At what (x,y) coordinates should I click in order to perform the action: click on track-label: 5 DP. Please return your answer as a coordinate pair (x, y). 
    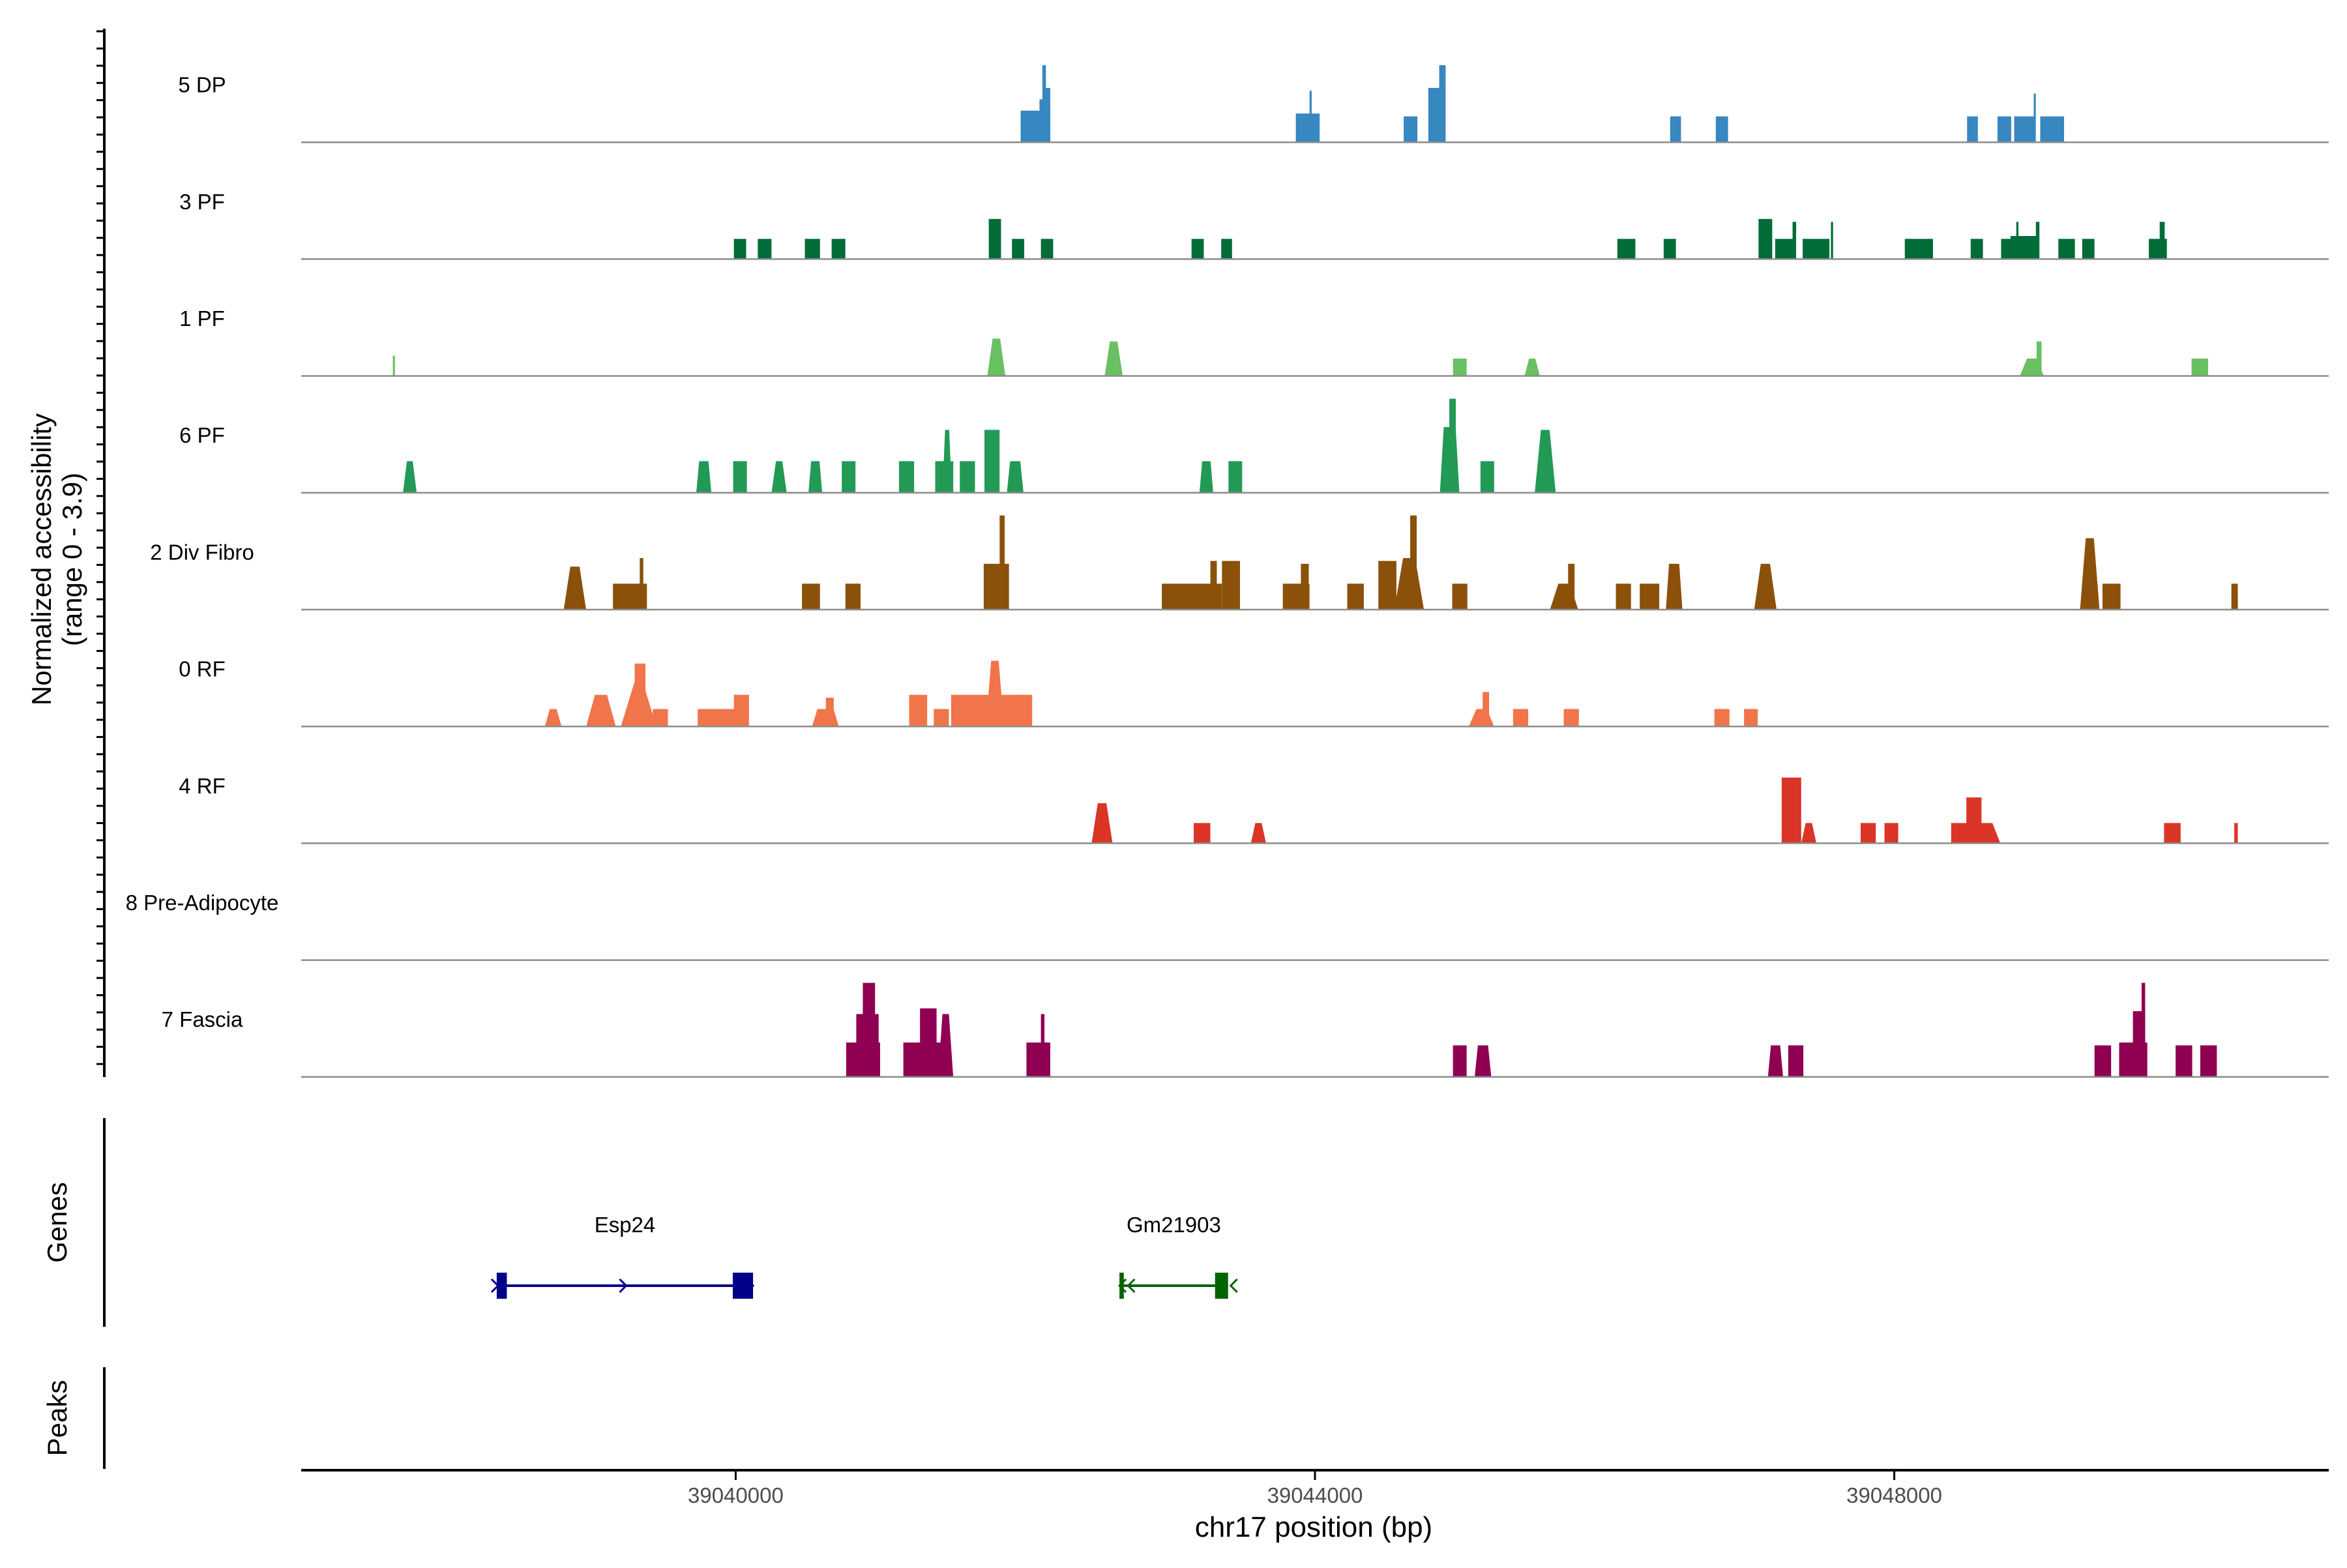
    Looking at the image, I should click on (202, 85).